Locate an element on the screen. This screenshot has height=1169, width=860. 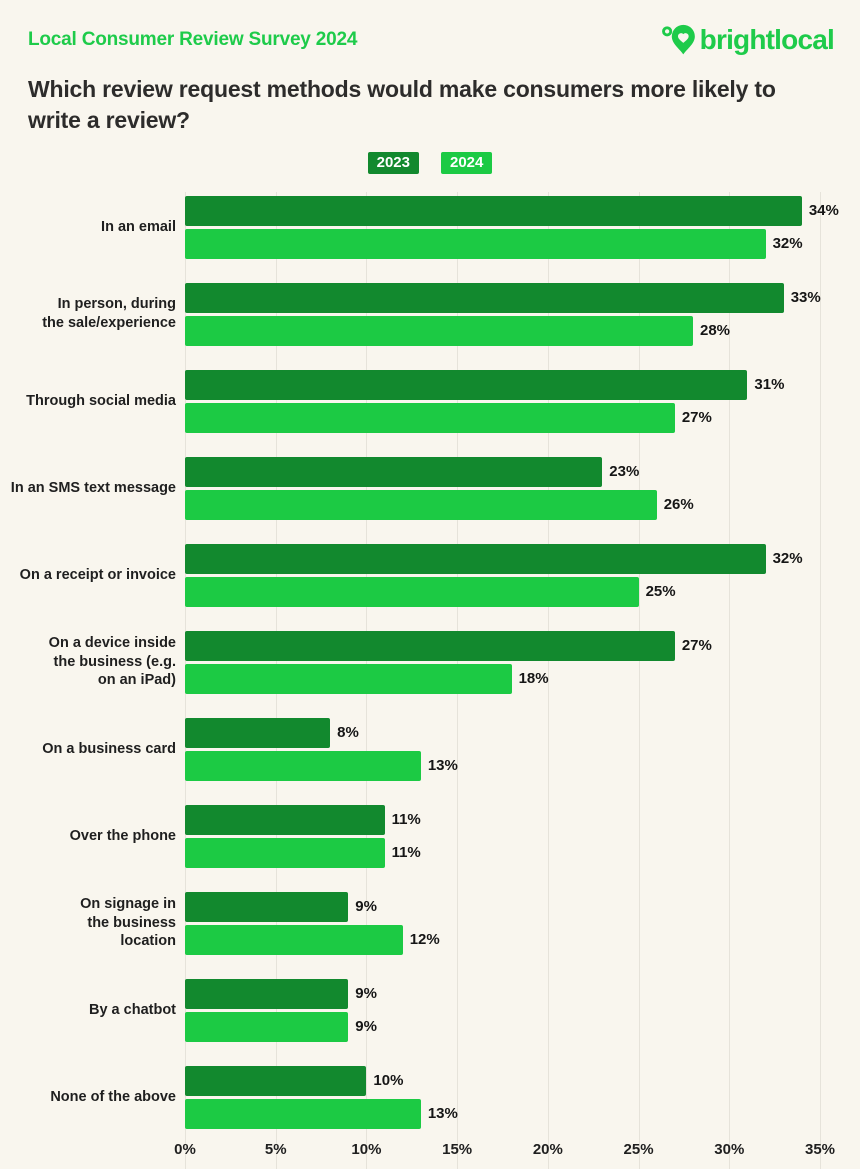
bar-group: 31% 27% is located at coordinates (502, 401).